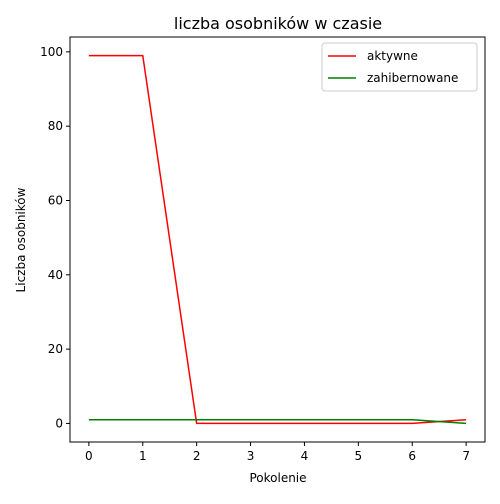 The width and height of the screenshot is (500, 504). What do you see at coordinates (392, 56) in the screenshot?
I see `legend-label-aktywne: aktywne` at bounding box center [392, 56].